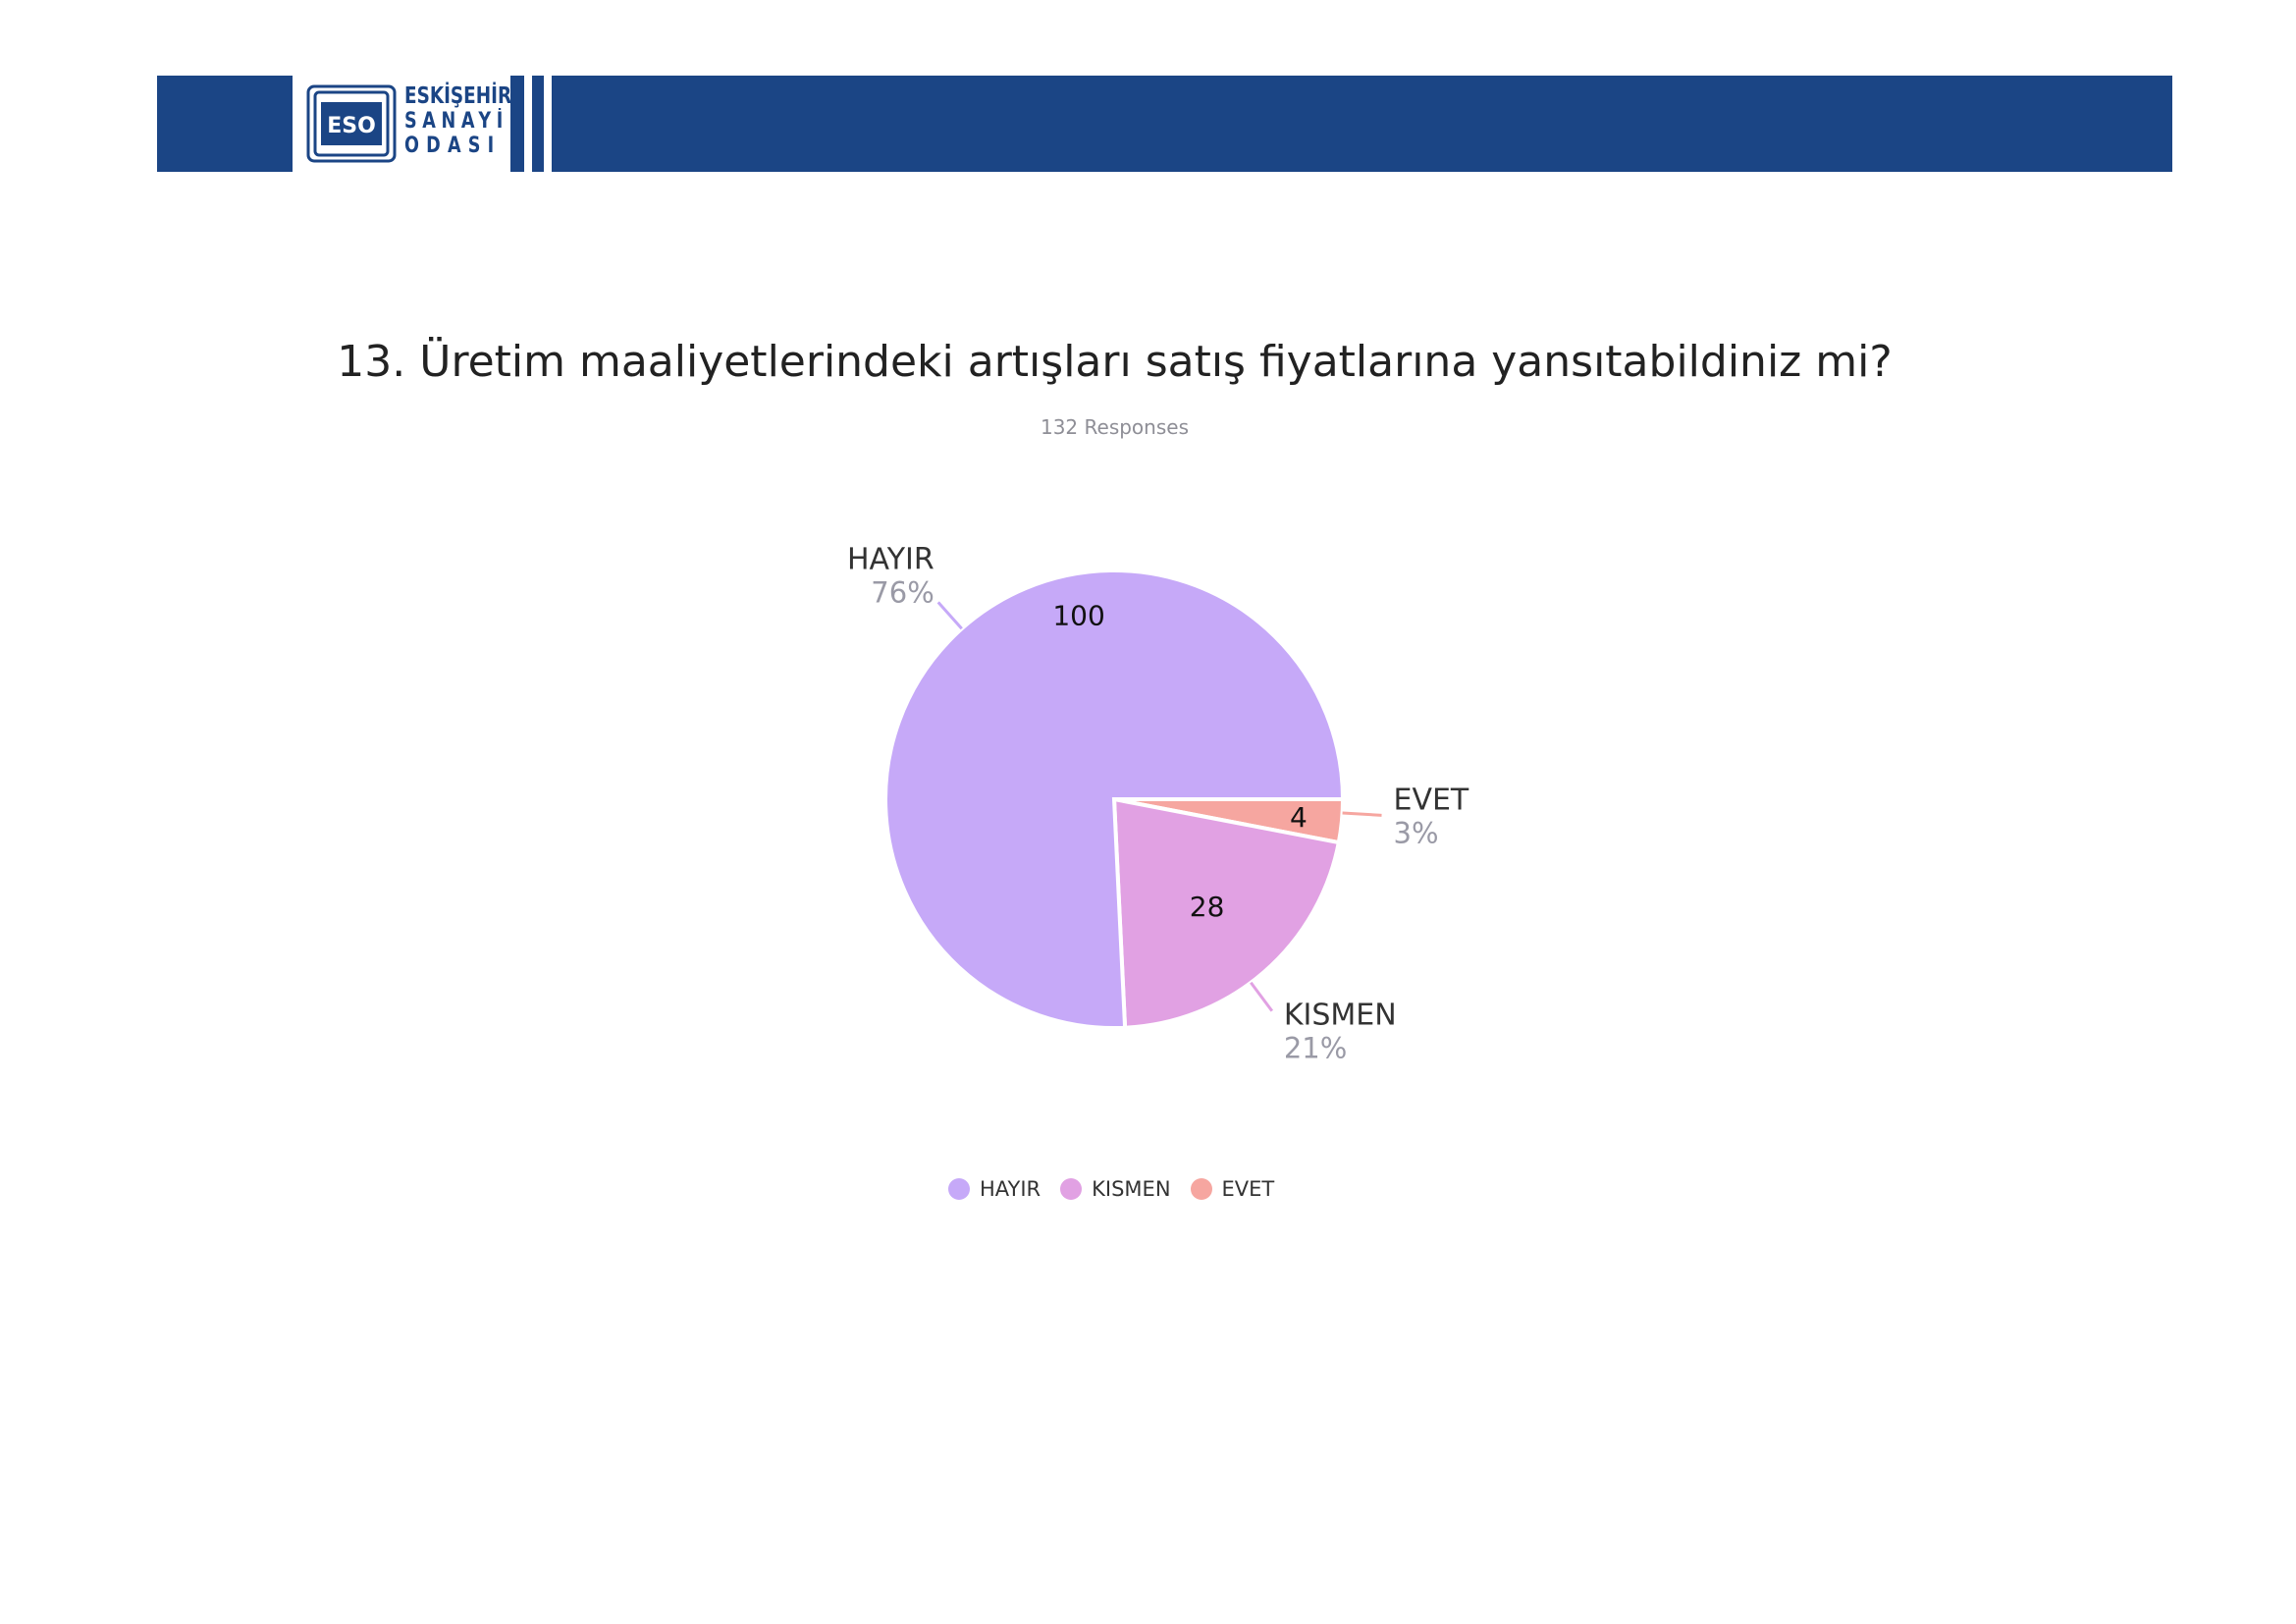 The image size is (2296, 1624). I want to click on logo-line-3: ODASI, so click(453, 146).